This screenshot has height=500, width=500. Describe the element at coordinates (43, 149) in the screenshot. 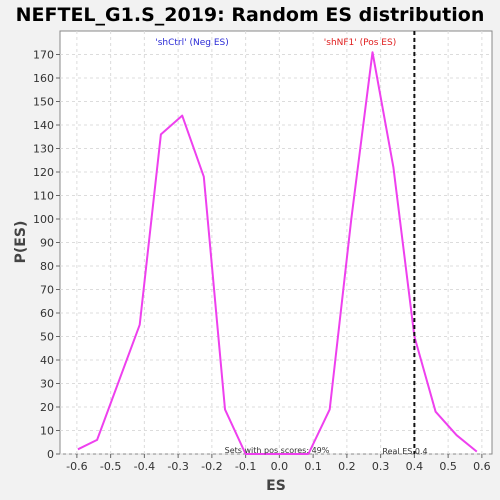

I see `y-tick-label: 130` at that location.